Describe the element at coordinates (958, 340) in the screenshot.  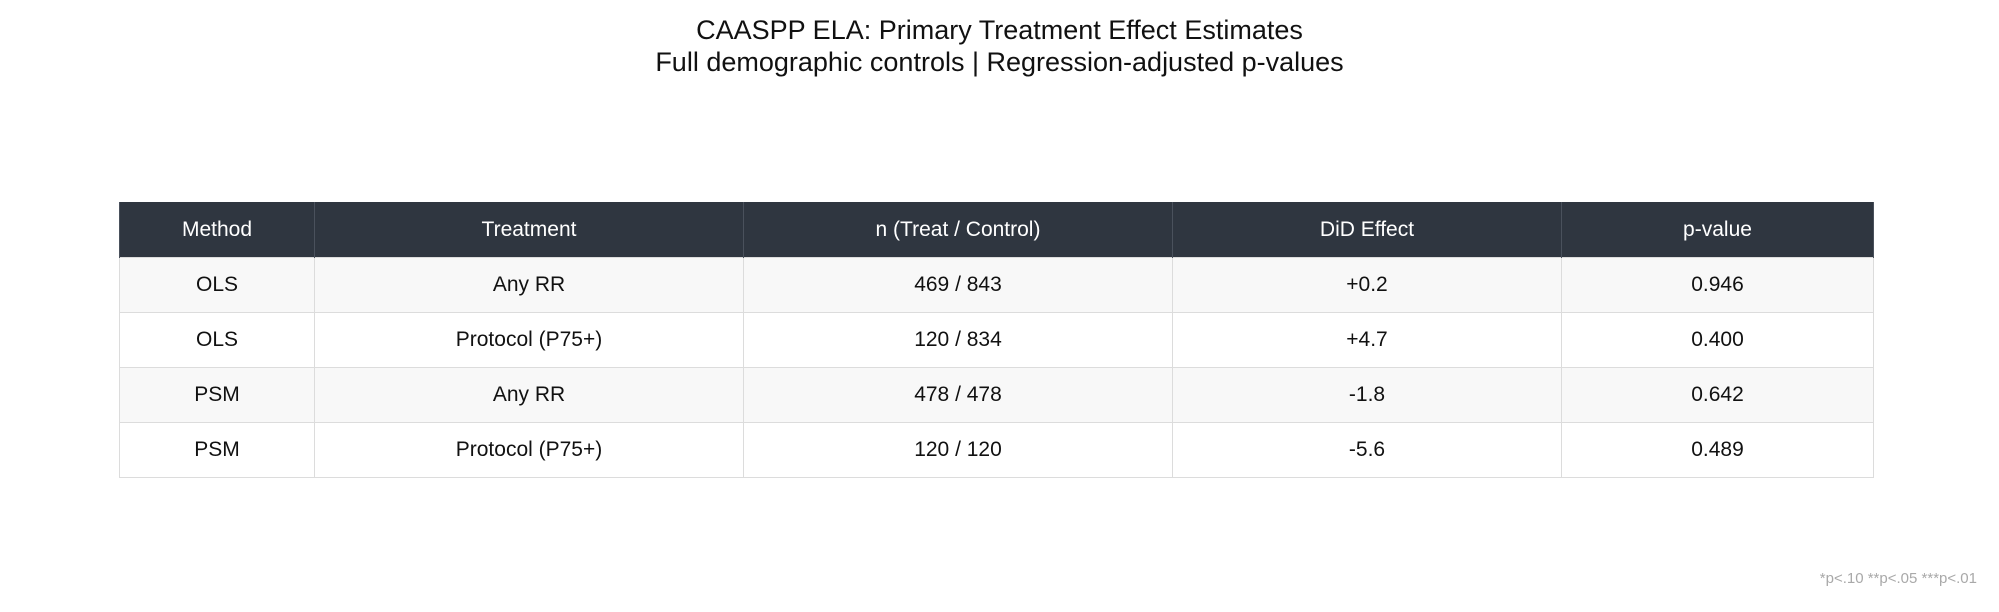
I see `cell-n: 120 / 834` at that location.